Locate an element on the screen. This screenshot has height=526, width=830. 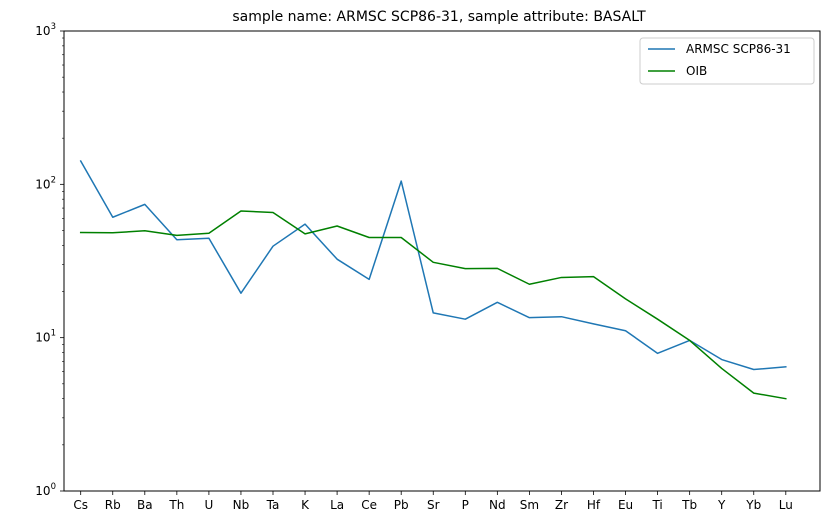
y-tick-label: 10¹ is located at coordinates (45, 337).